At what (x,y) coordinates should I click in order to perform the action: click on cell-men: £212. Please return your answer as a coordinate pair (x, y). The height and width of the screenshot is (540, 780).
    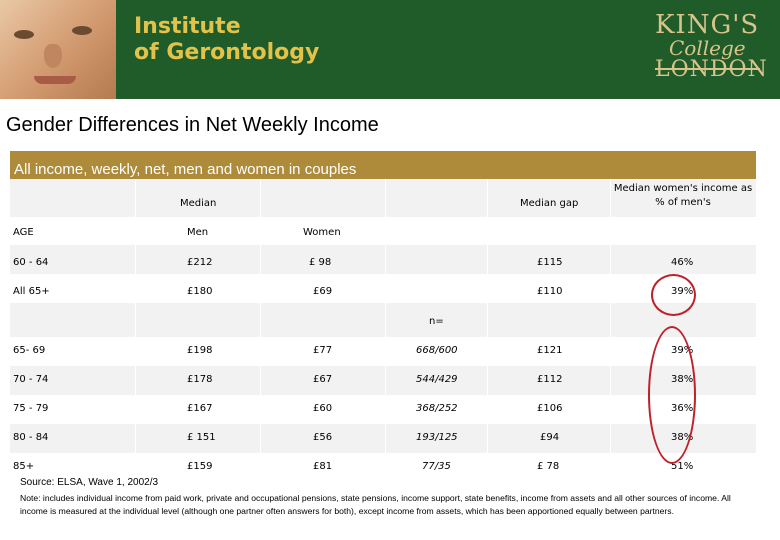
    Looking at the image, I should click on (200, 262).